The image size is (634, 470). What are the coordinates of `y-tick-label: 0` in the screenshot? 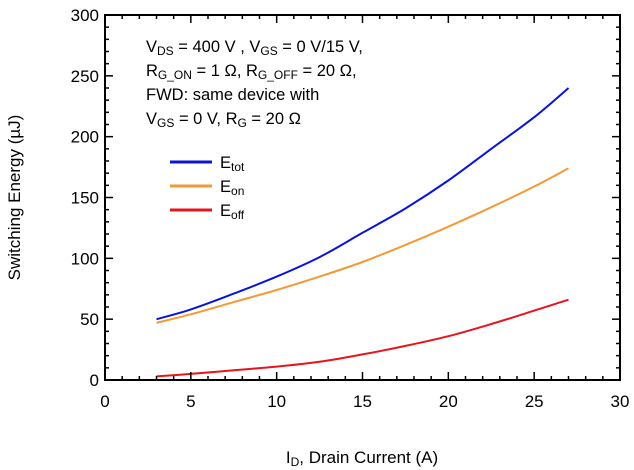 It's located at (94, 380).